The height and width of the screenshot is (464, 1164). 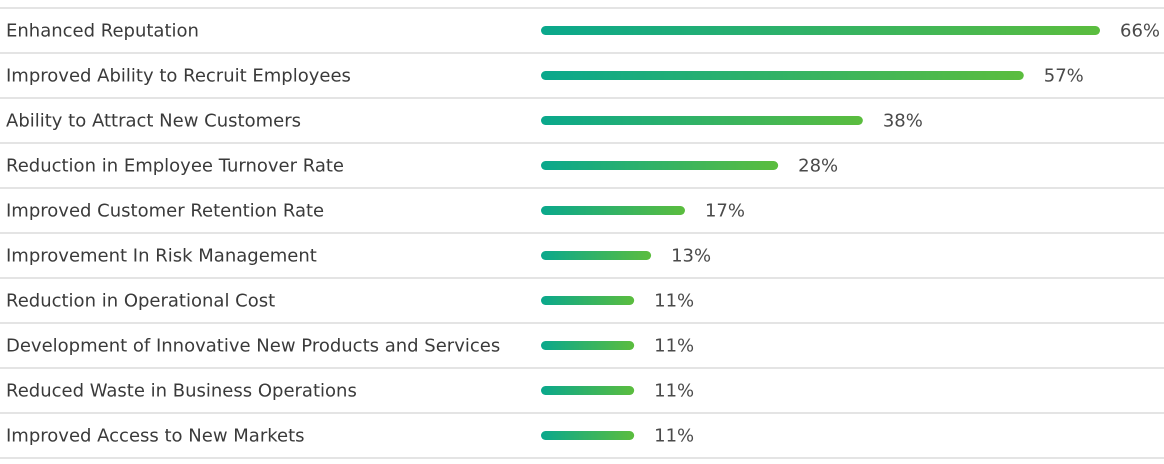 What do you see at coordinates (102, 31) in the screenshot?
I see `category-label: Enhanced Reputation` at bounding box center [102, 31].